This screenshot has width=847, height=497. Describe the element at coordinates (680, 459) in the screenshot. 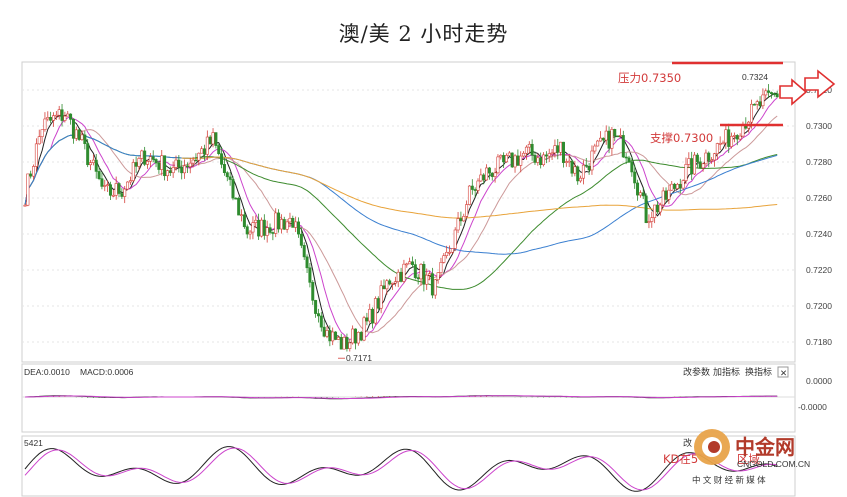

I see `kd-annotation: KD在5` at that location.